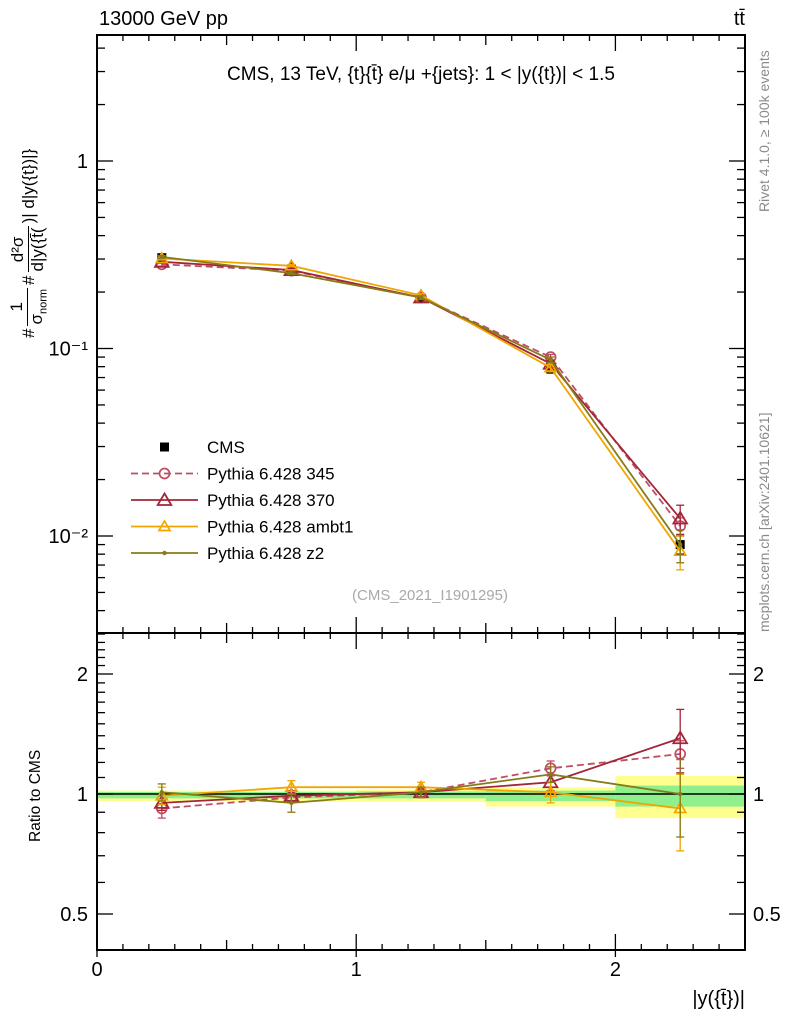  Describe the element at coordinates (271, 474) in the screenshot. I see `legend-label: Pythia 6.428 345` at that location.